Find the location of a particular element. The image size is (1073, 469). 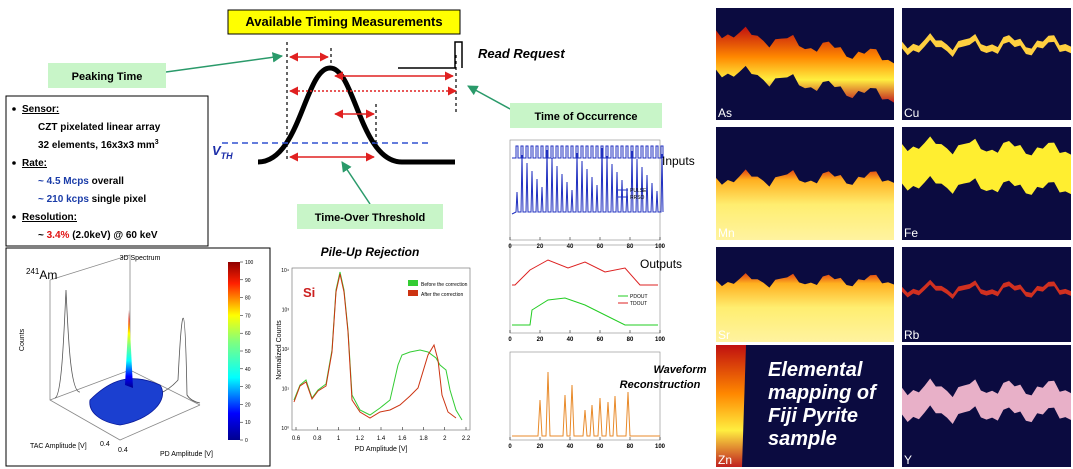

vth-label: VTH is located at coordinates (222, 152).